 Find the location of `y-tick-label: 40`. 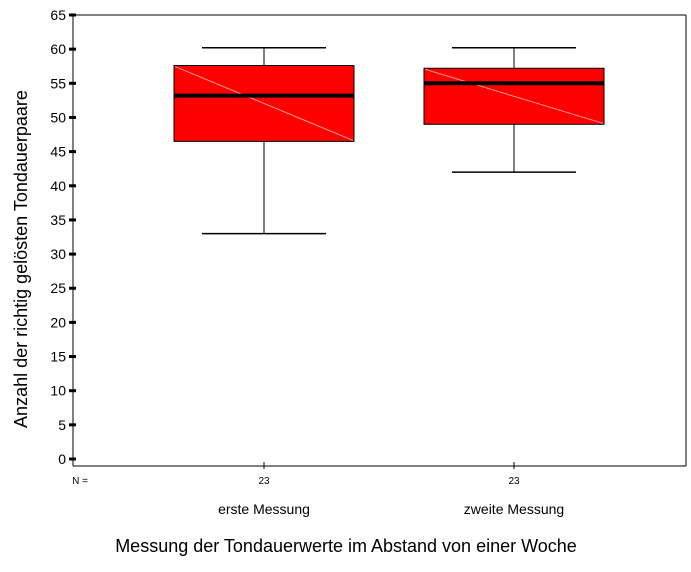

y-tick-label: 40 is located at coordinates (58, 186).